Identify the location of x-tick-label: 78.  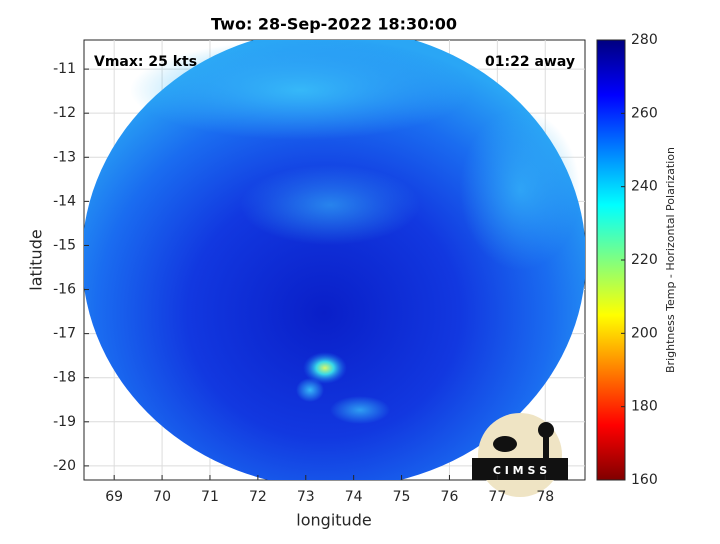
(545, 497).